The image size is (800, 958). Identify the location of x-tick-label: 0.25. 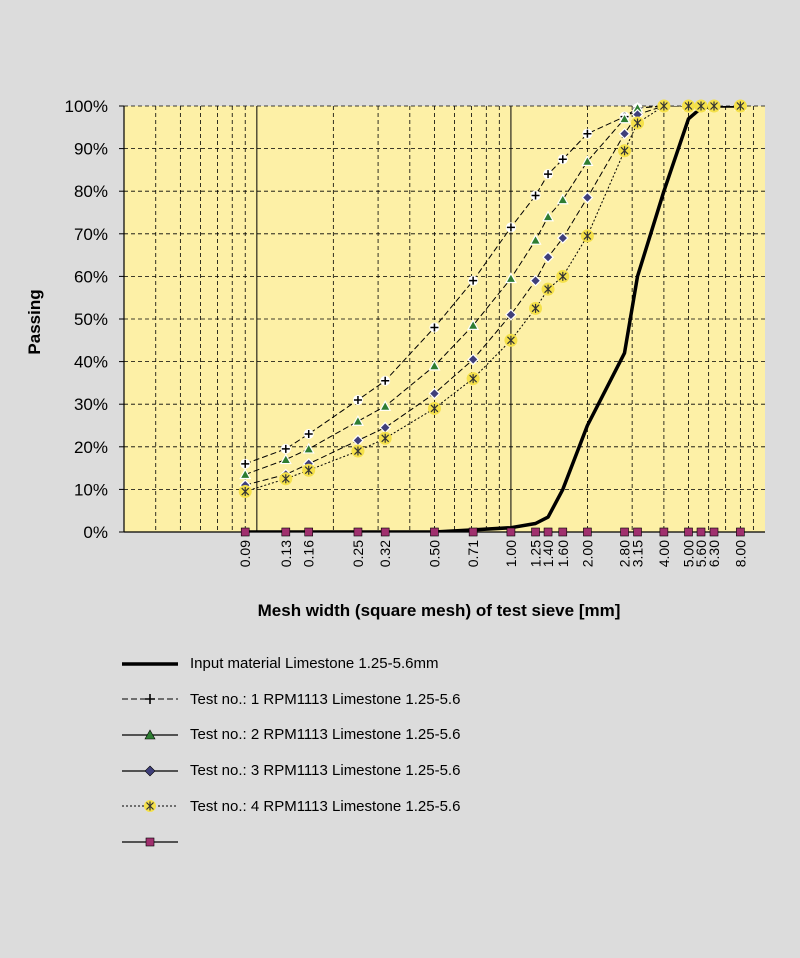
(358, 553).